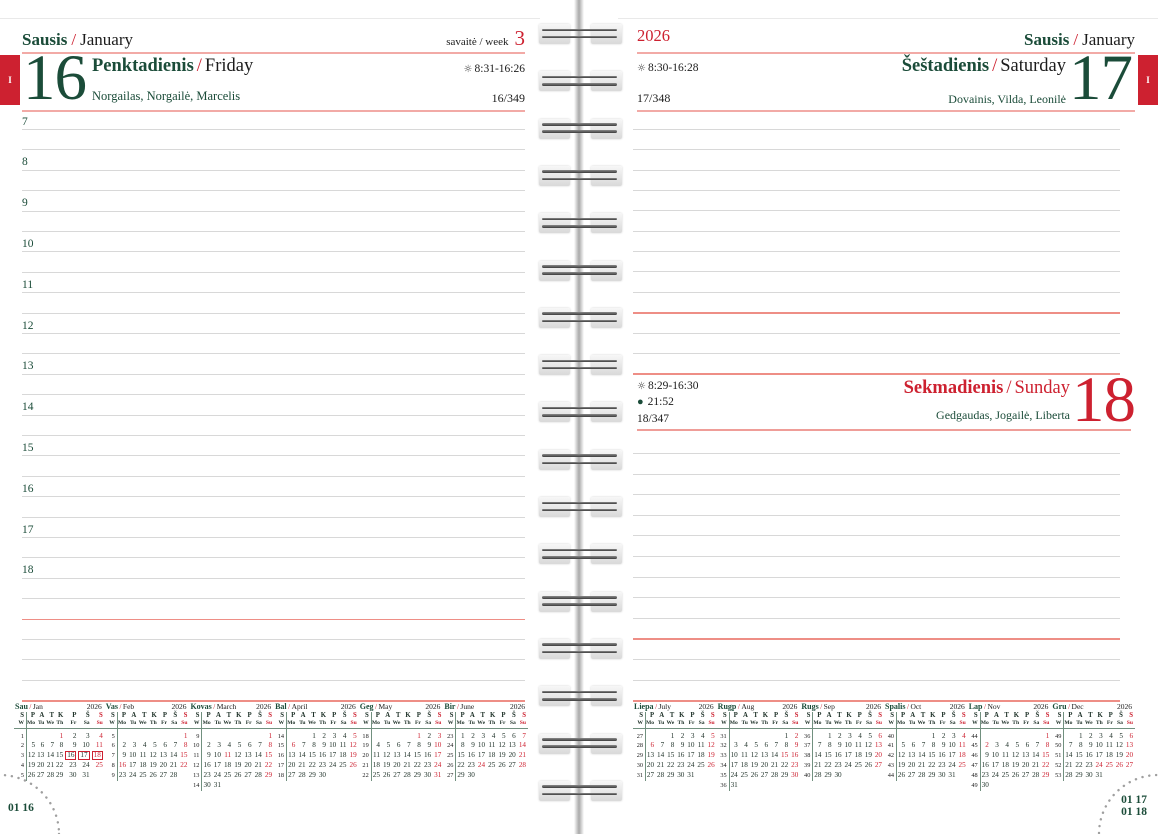 The image size is (1158, 834). Describe the element at coordinates (20, 736) in the screenshot. I see `calendar-week-number: 1` at that location.